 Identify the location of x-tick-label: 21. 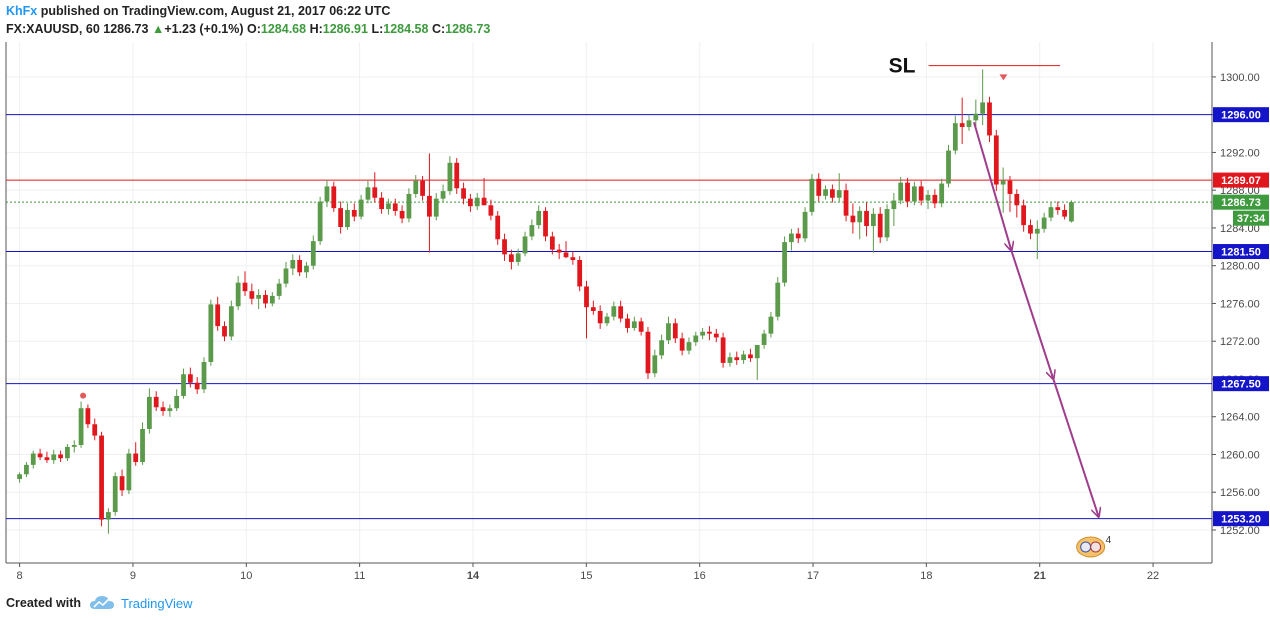
(1040, 576).